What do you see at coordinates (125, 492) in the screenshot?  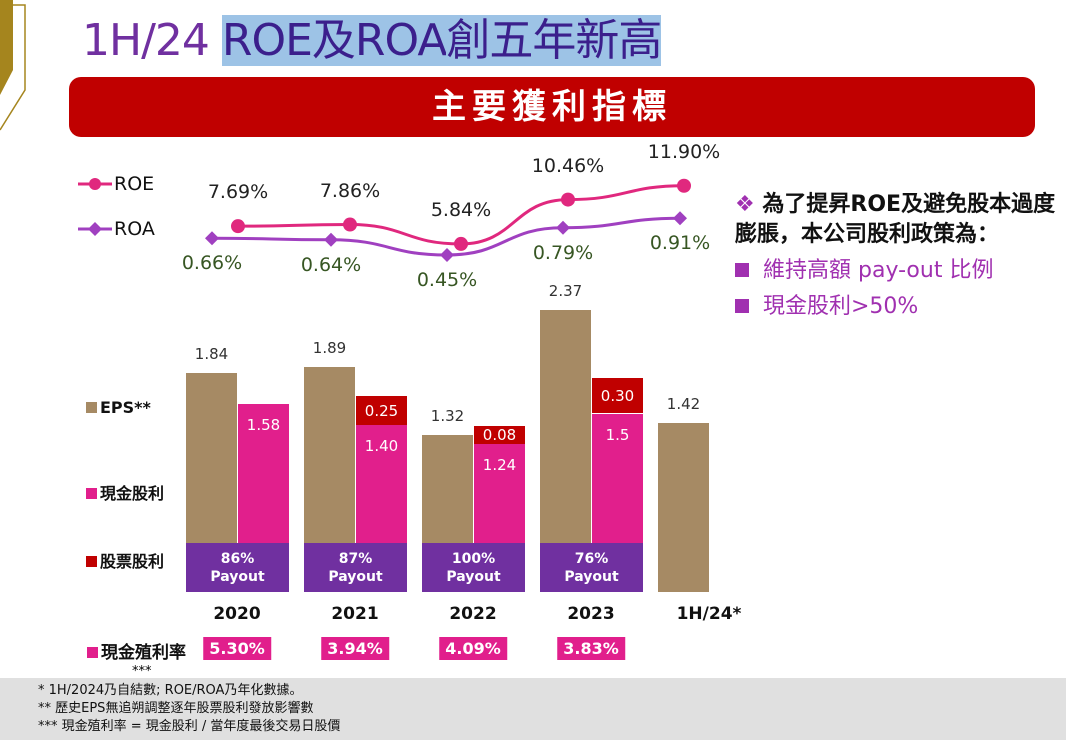 I see `legend-cash-dividend: 現金股利` at bounding box center [125, 492].